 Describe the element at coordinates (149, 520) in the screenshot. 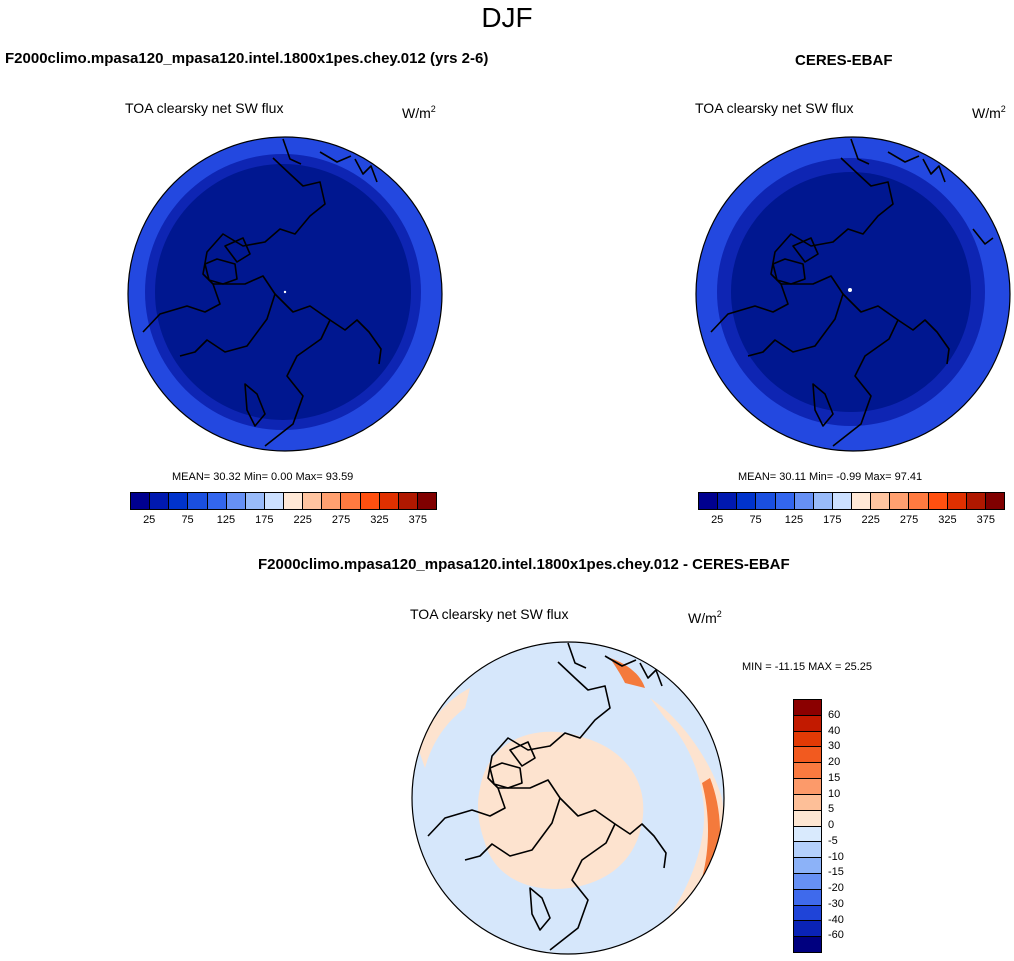

I see `model-colorbar-tick: 25` at that location.